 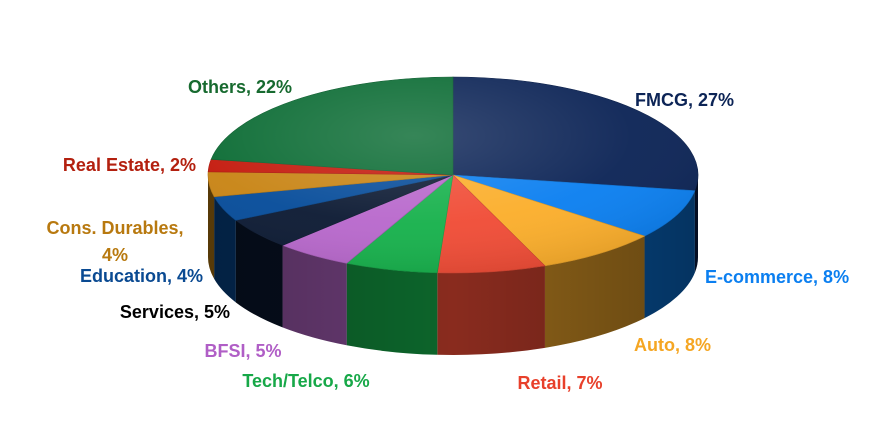 What do you see at coordinates (115, 255) in the screenshot?
I see `data-label-line: 4%` at bounding box center [115, 255].